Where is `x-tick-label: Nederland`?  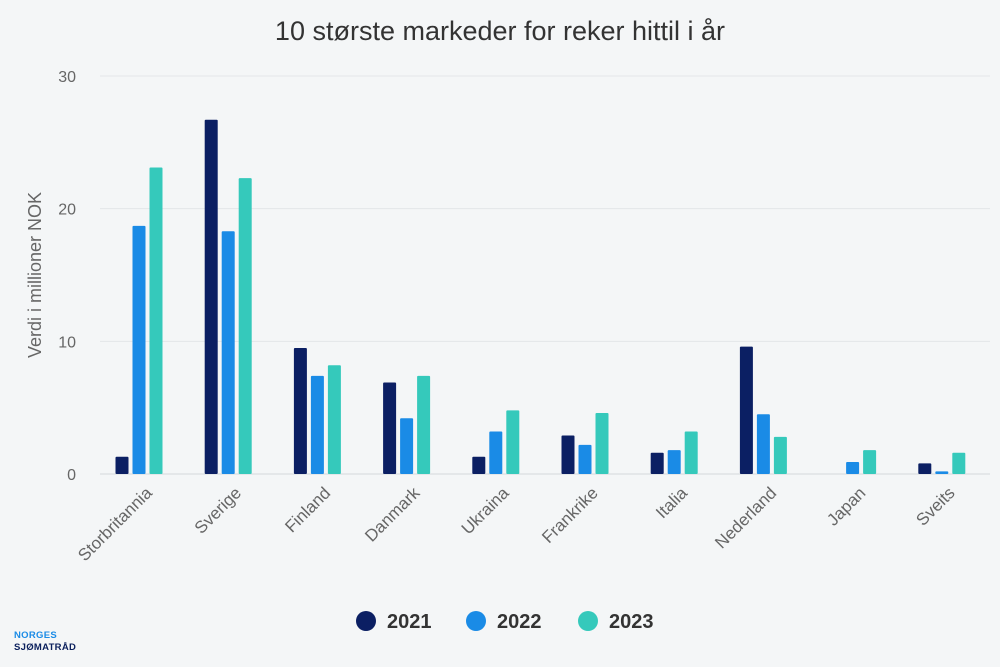
x-tick-label: Nederland is located at coordinates (745, 517).